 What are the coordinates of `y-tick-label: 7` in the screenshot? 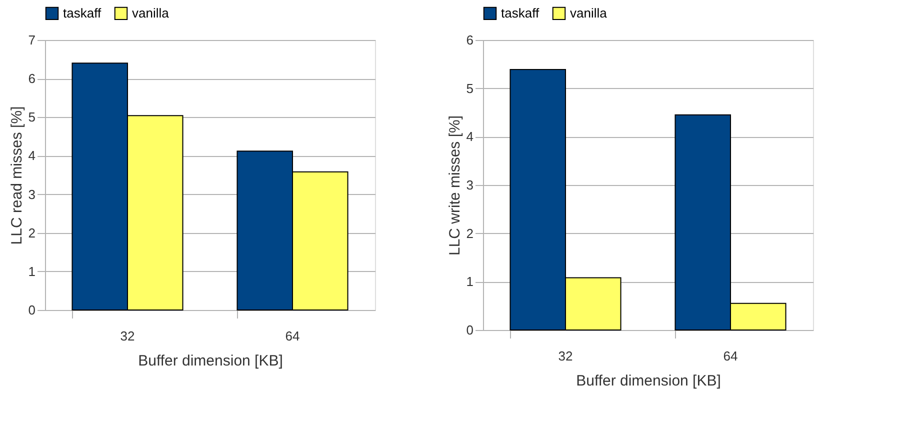 It's located at (32, 40).